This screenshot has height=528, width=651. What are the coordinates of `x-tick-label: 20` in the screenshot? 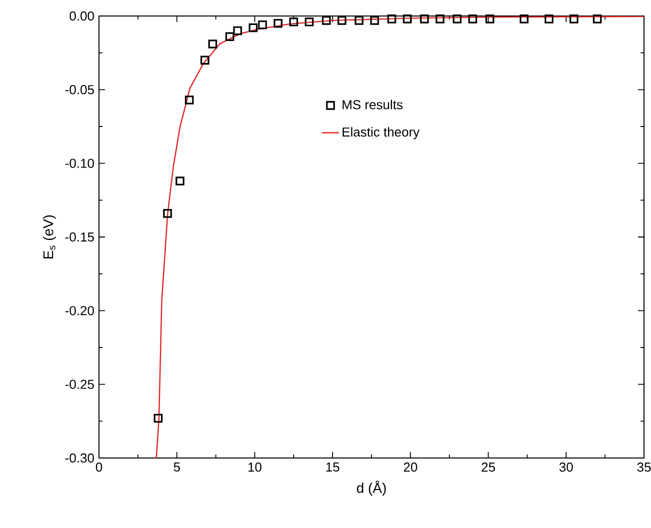 It's located at (411, 467).